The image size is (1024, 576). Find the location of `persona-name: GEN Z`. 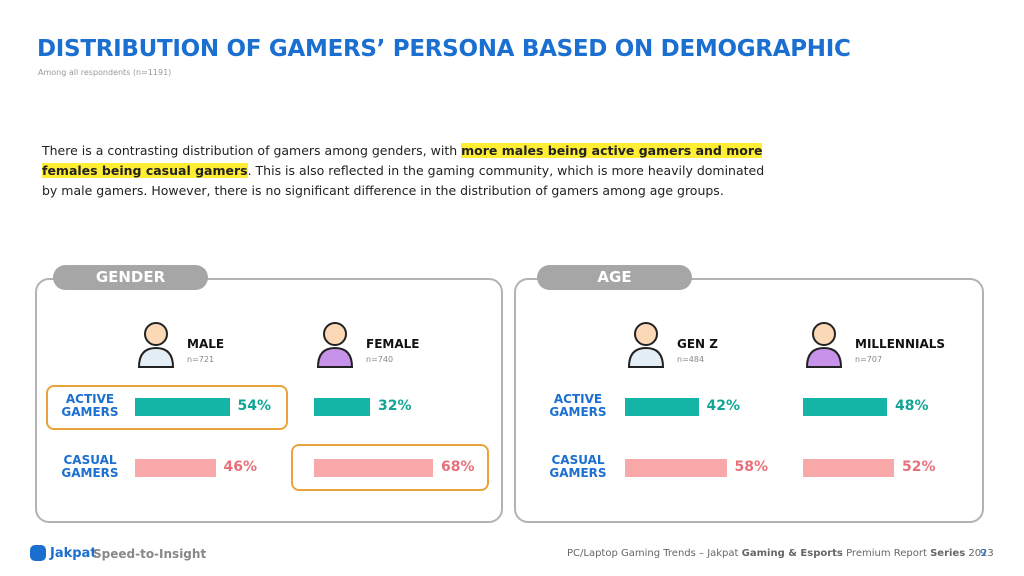

persona-name: GEN Z is located at coordinates (697, 344).